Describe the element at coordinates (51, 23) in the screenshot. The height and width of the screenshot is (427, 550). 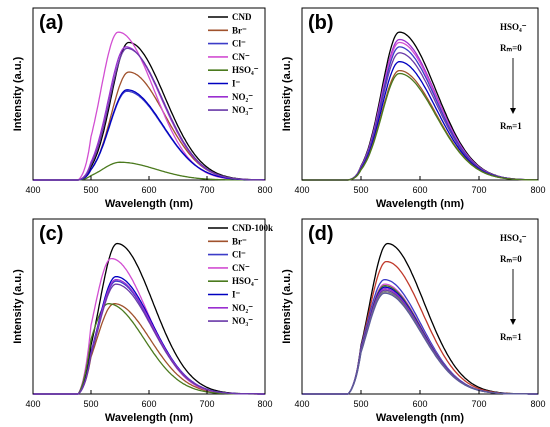
I see `panel-label: (a)` at that location.